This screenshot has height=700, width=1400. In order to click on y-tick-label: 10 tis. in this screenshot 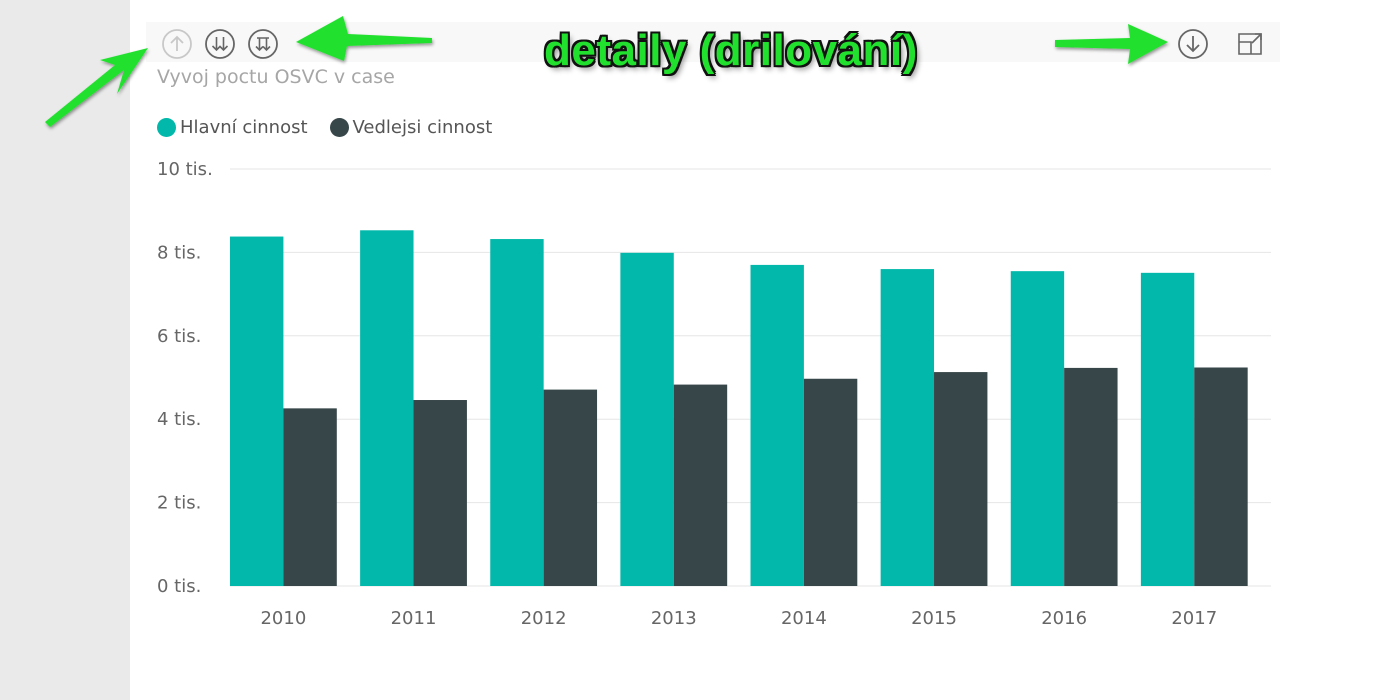, I will do `click(185, 169)`.